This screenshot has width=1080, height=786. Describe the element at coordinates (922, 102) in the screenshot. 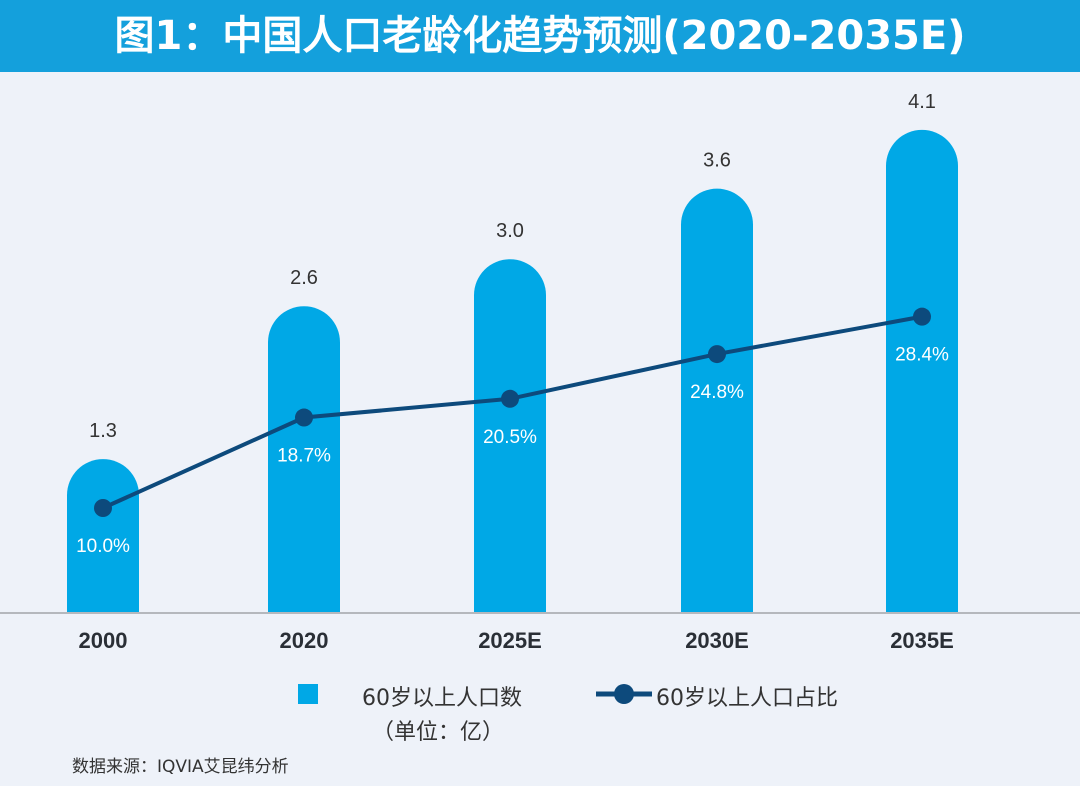

I see `bar-value-label: 4.1` at that location.